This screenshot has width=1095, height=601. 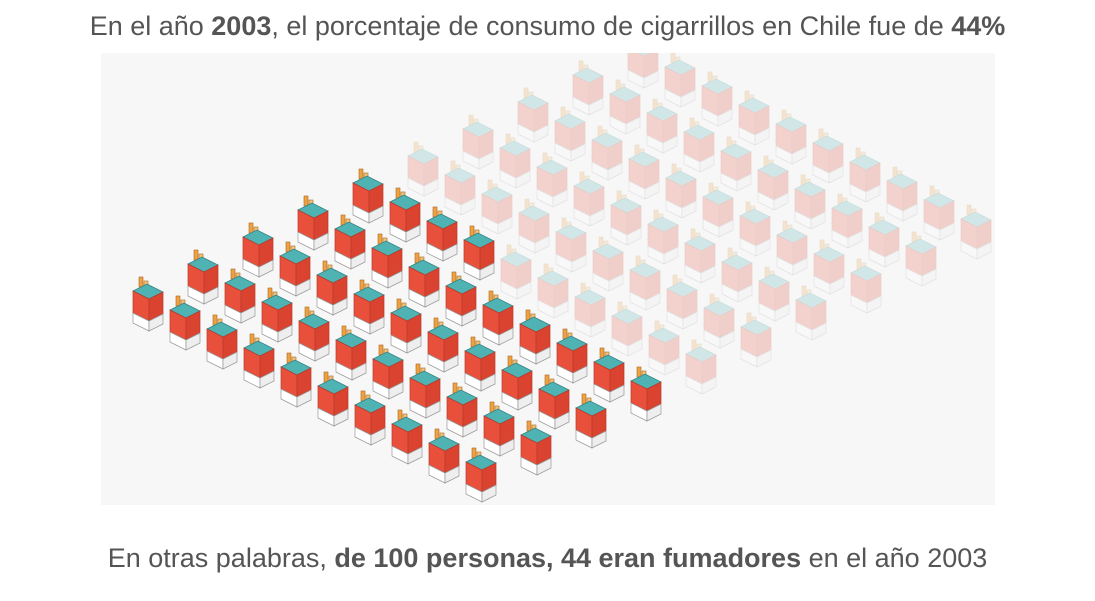 I want to click on footer-post: en el año 2003, so click(x=894, y=558).